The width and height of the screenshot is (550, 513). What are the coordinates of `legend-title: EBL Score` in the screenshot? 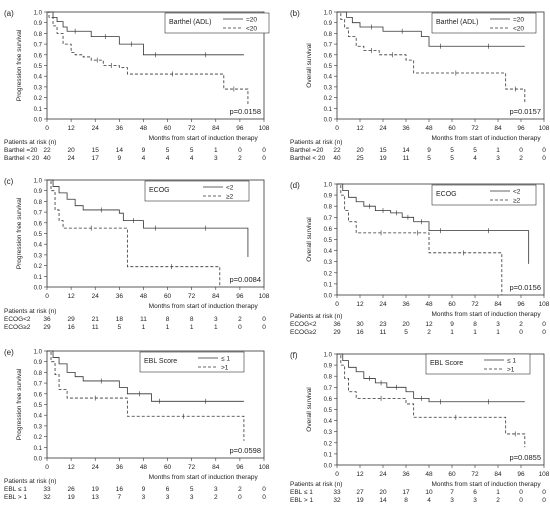 It's located at (160, 361).